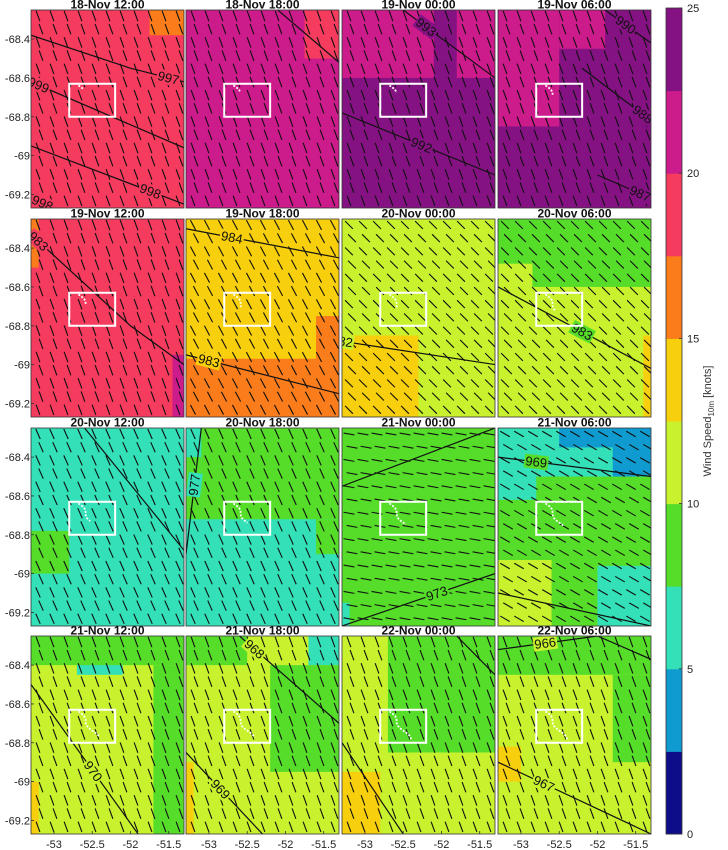 The height and width of the screenshot is (850, 728). Describe the element at coordinates (17, 118) in the screenshot. I see `y-tick-label: -68.8` at that location.